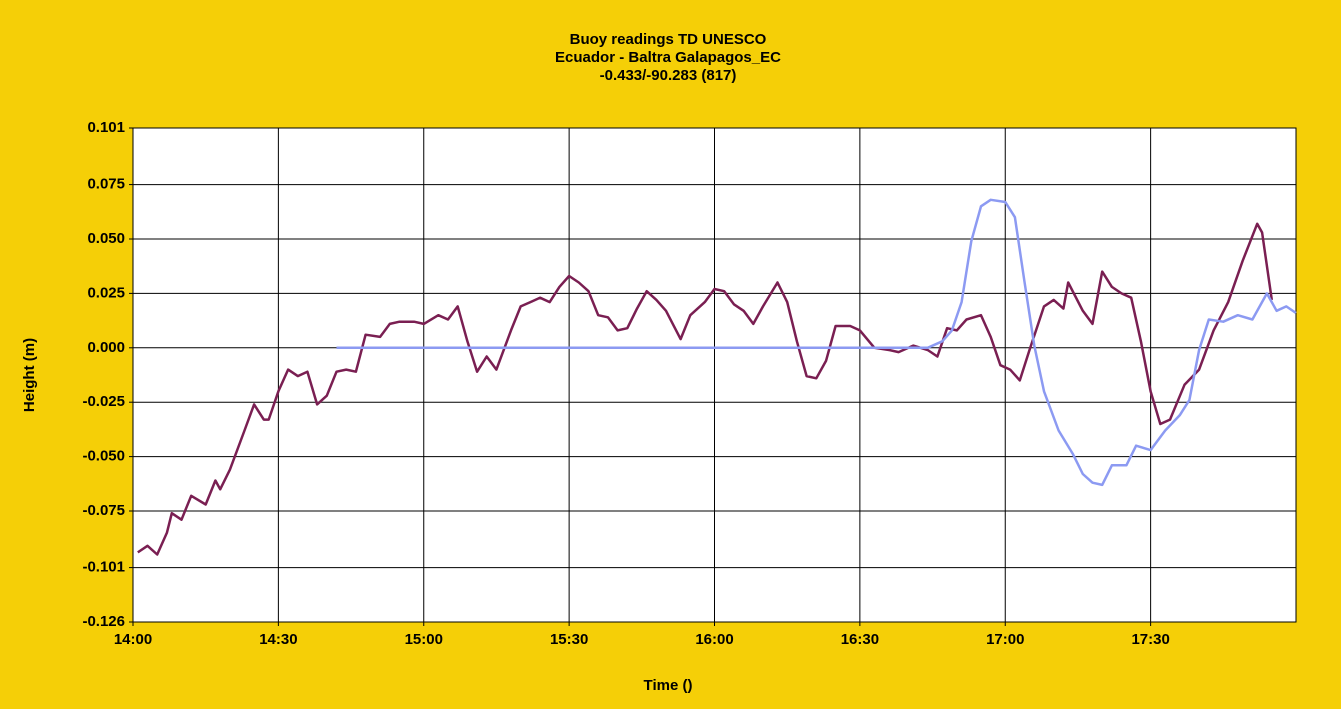  I want to click on x-tick-label: 16:30, so click(860, 639).